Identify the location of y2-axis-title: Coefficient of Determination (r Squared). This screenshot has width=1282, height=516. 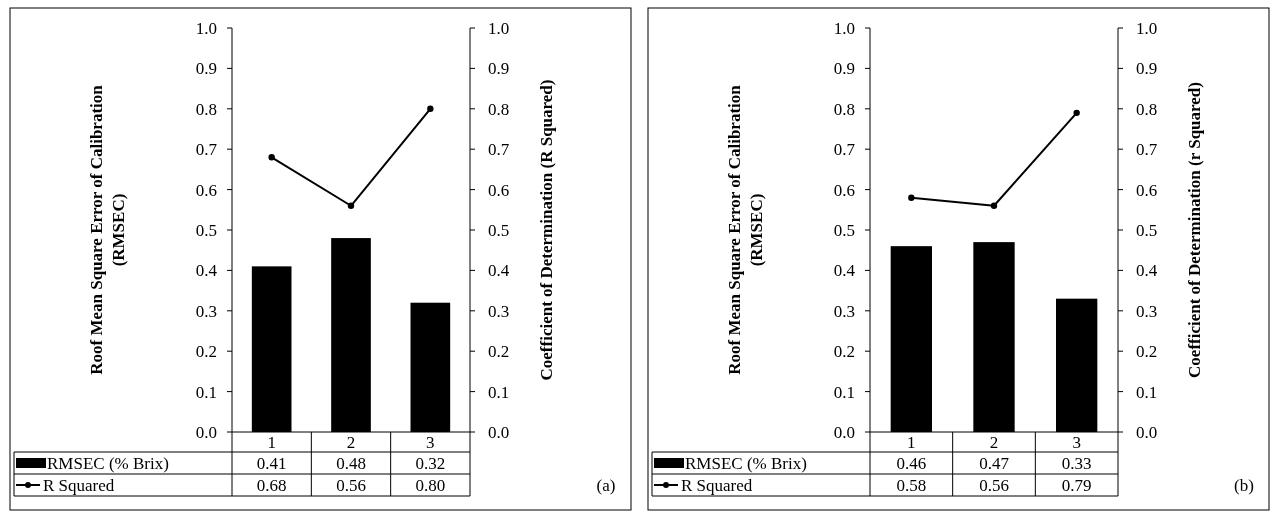
(1194, 230).